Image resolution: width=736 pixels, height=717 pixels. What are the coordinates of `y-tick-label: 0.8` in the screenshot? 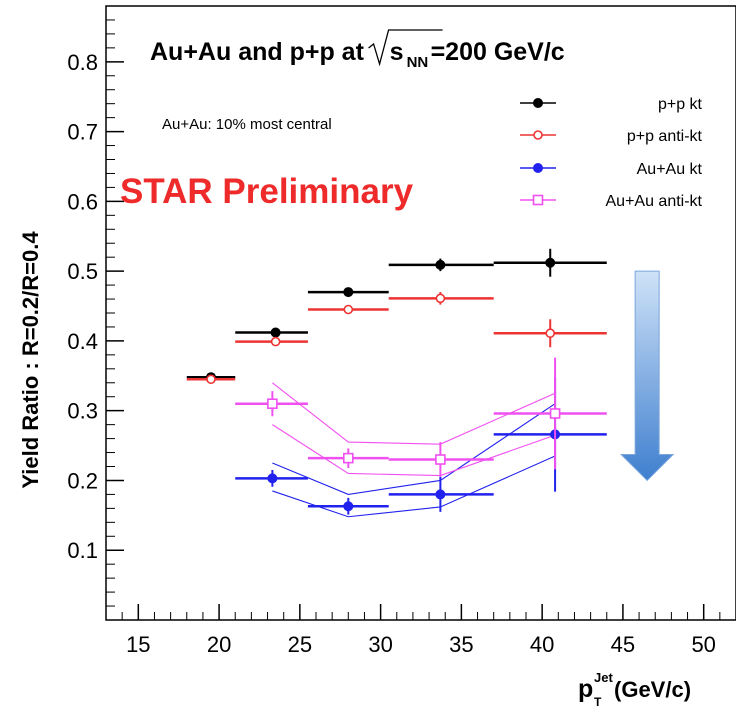 It's located at (82, 62).